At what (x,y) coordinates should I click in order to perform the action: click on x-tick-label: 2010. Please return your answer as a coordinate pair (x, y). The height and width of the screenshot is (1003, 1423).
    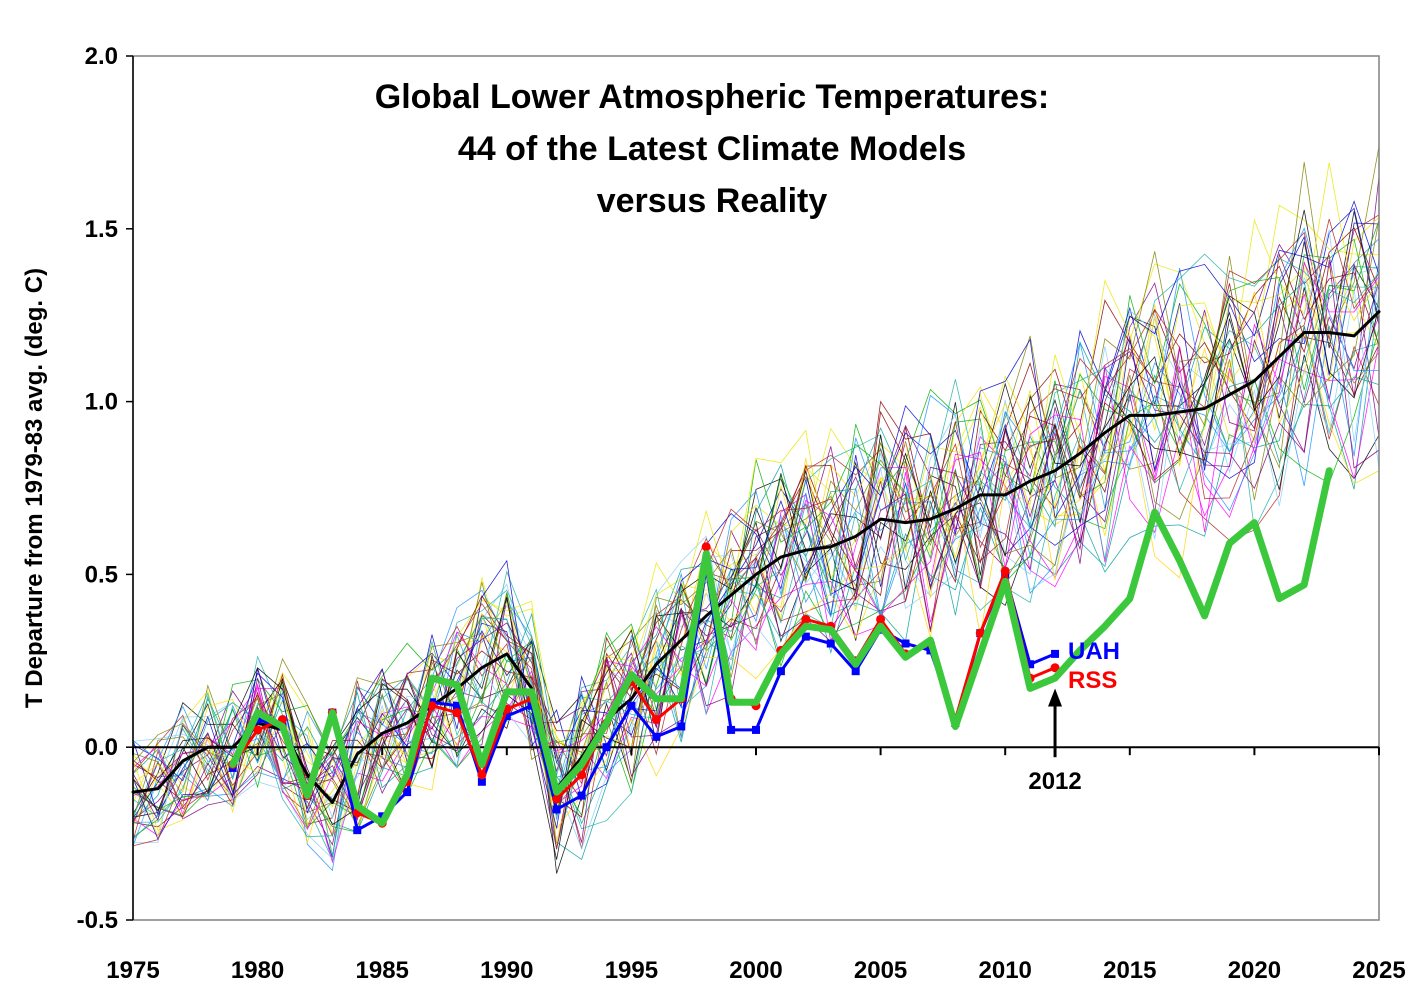
    Looking at the image, I should click on (1005, 970).